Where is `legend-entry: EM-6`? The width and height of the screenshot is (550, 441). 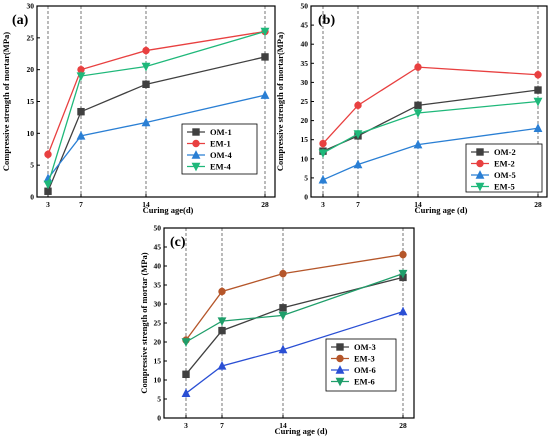
legend-entry: EM-6 is located at coordinates (364, 382).